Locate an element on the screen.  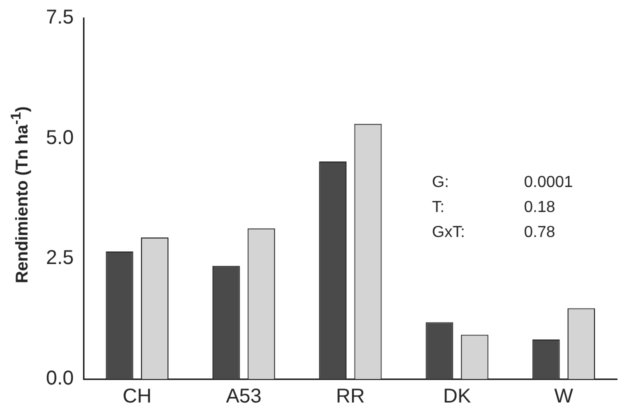
y-tick-label: 0.0 is located at coordinates (60, 379).